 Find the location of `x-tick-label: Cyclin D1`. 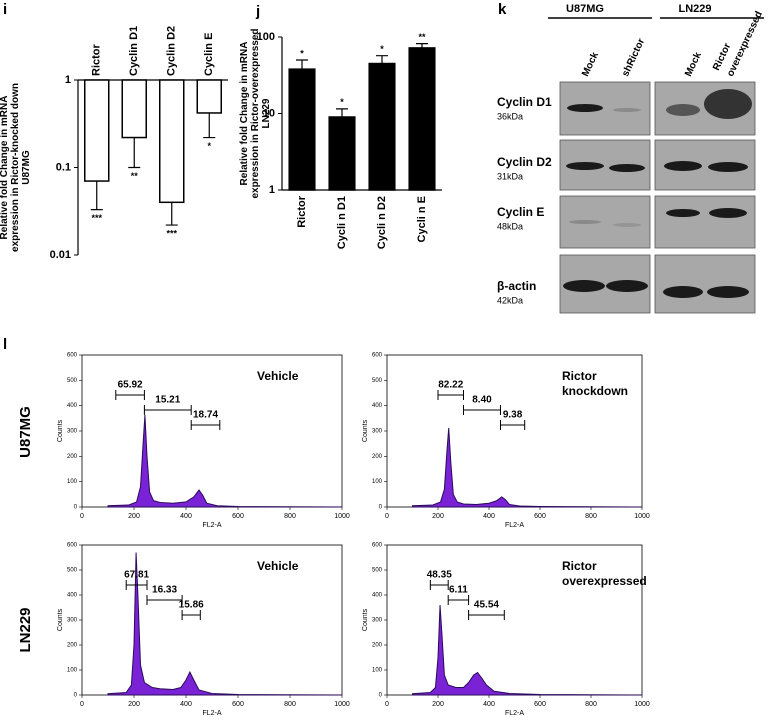

x-tick-label: Cyclin D1 is located at coordinates (134, 51).